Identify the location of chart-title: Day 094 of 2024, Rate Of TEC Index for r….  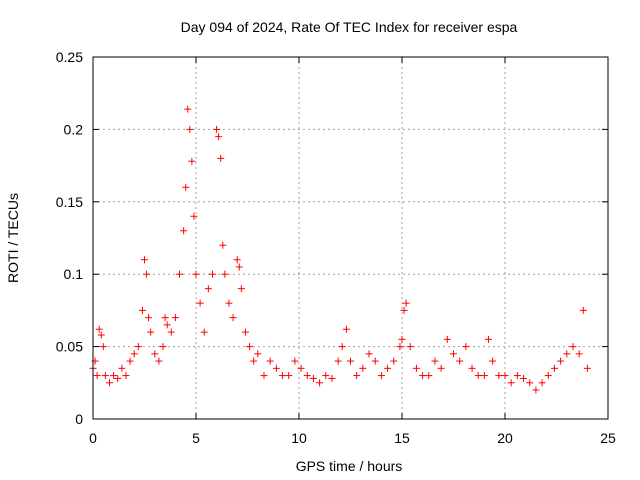
(349, 27).